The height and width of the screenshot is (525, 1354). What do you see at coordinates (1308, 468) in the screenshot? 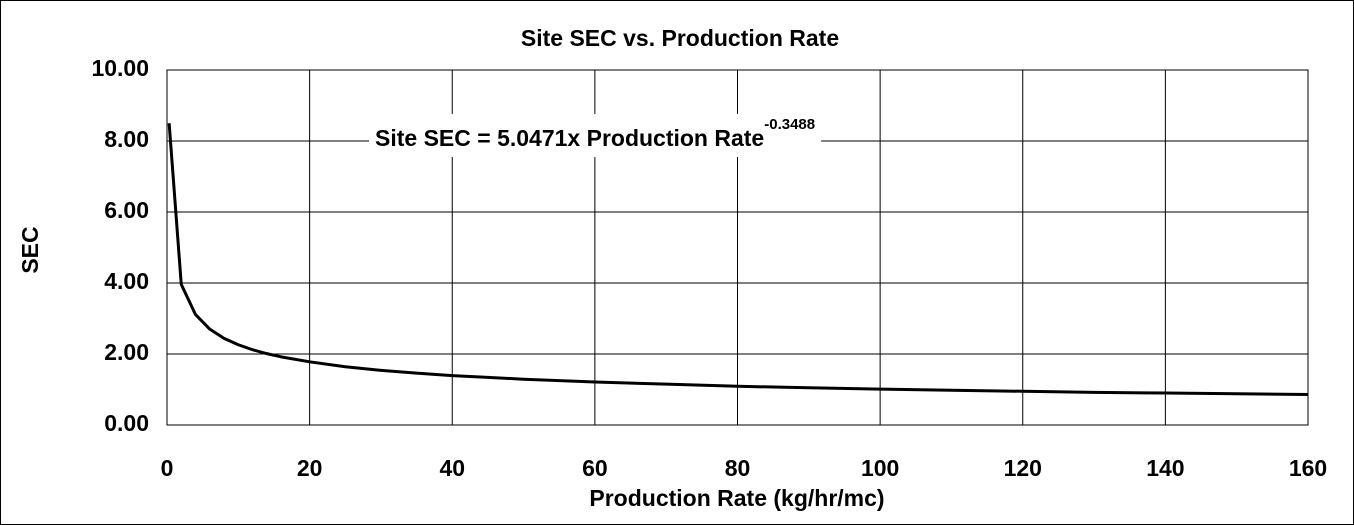
I see `x-tick-label: 160` at bounding box center [1308, 468].